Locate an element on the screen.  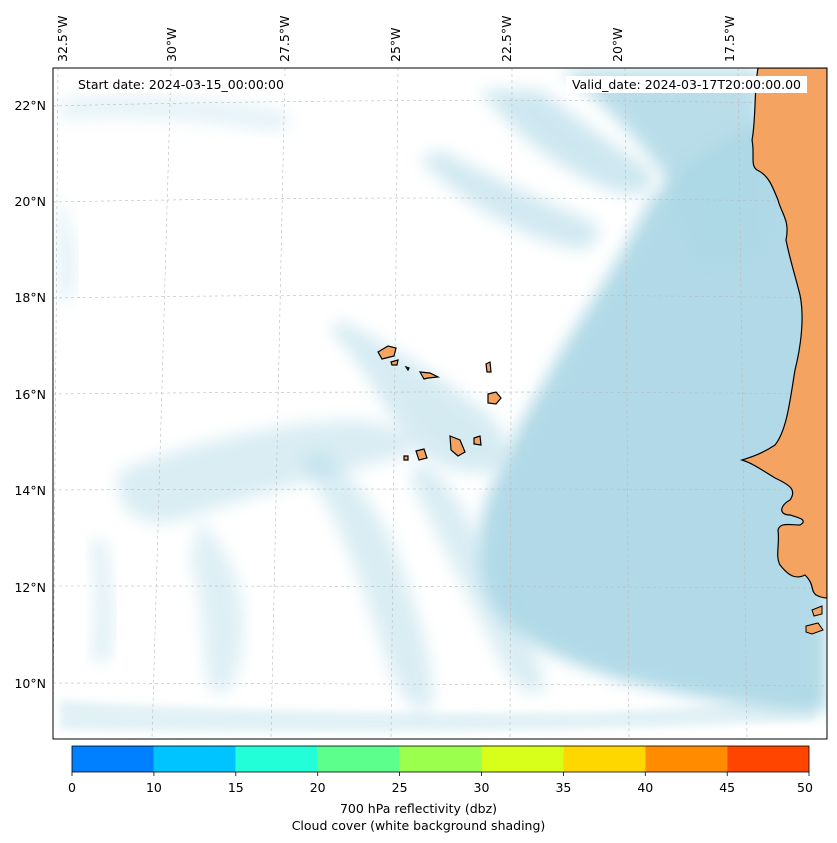
colorbar-frame is located at coordinates (440, 759).